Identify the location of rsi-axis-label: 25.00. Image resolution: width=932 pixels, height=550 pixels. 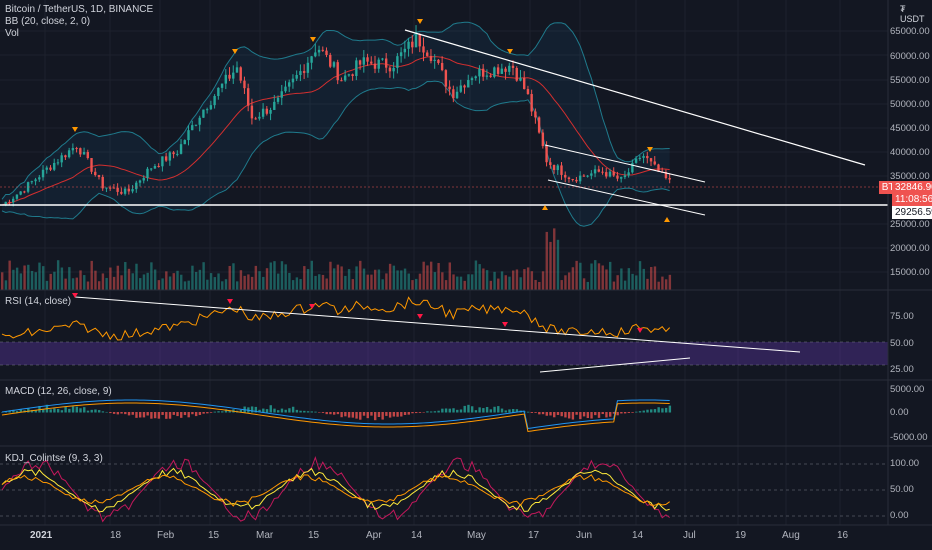
(902, 369).